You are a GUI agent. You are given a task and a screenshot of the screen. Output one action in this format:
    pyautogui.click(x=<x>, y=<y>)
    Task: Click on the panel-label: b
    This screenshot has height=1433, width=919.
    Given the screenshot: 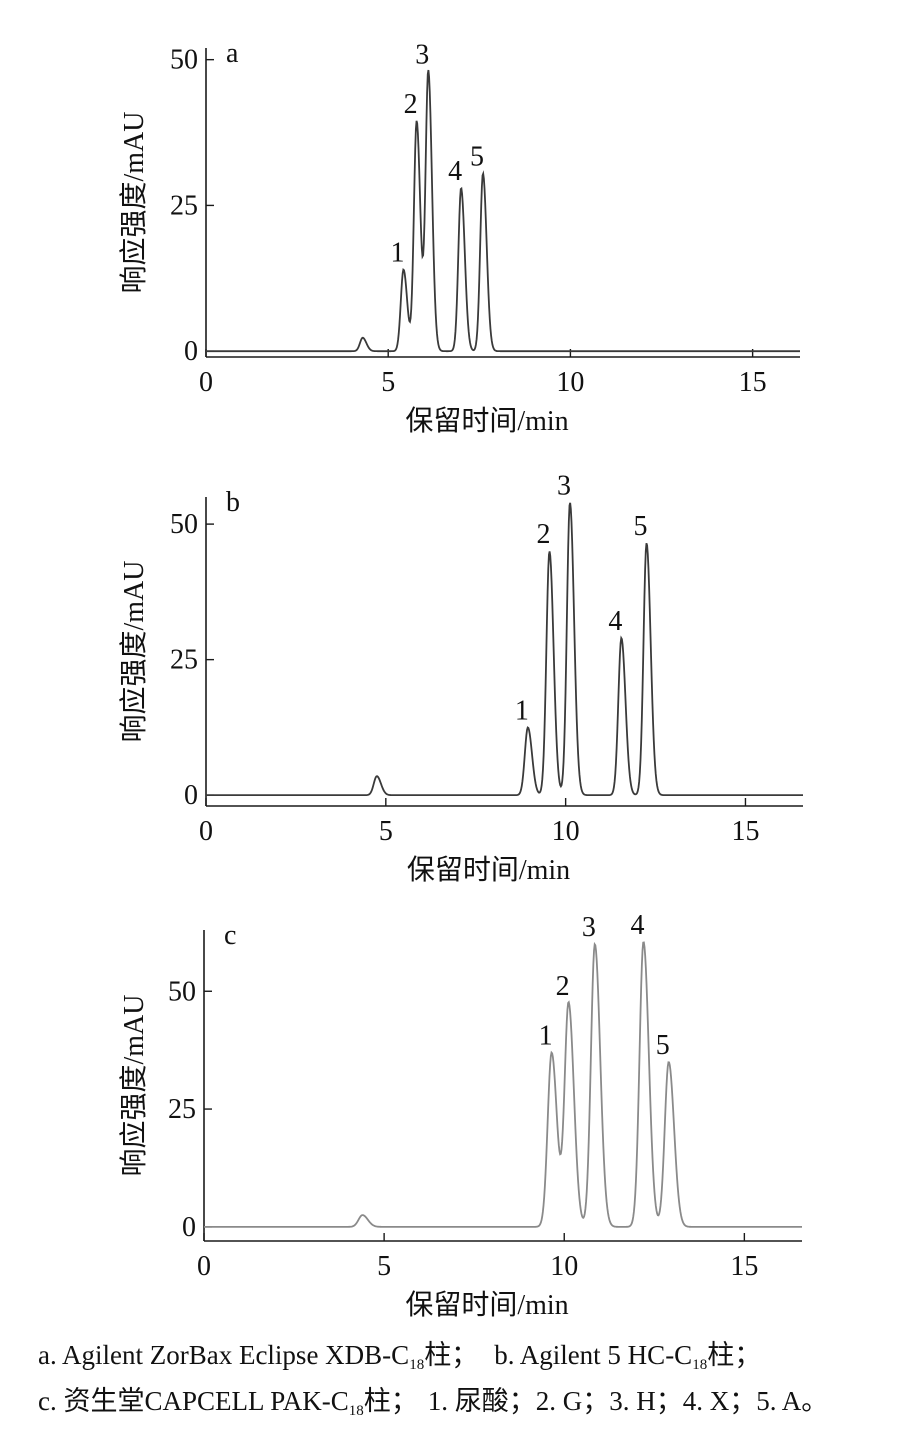 What is the action you would take?
    pyautogui.click(x=233, y=502)
    